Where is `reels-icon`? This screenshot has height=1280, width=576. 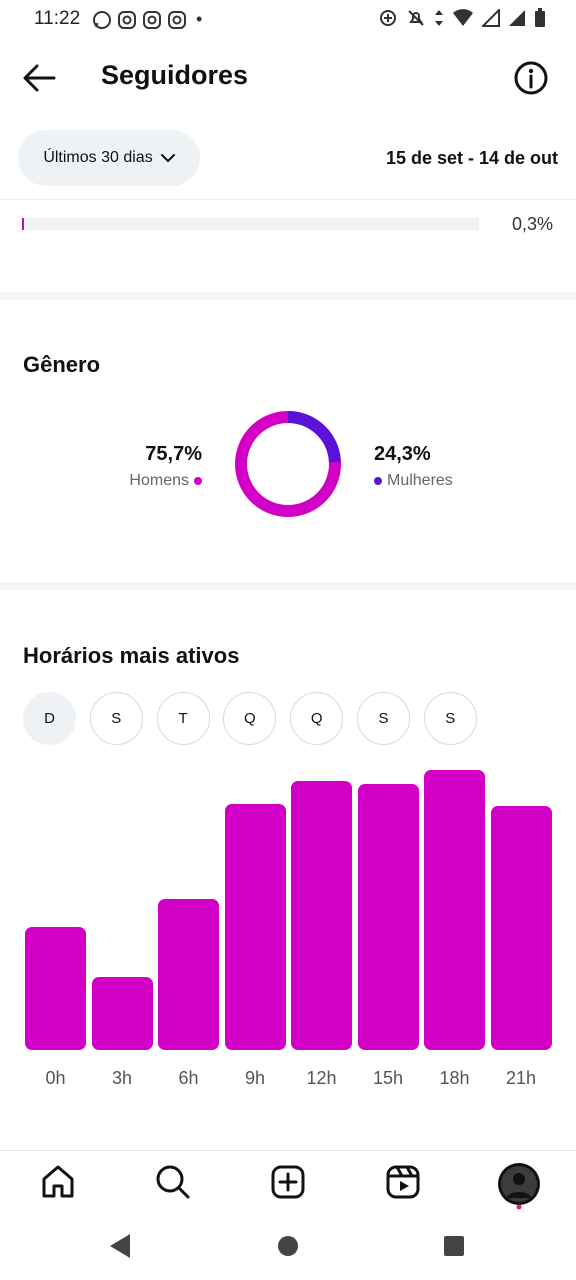
reels-icon is located at coordinates (403, 1182).